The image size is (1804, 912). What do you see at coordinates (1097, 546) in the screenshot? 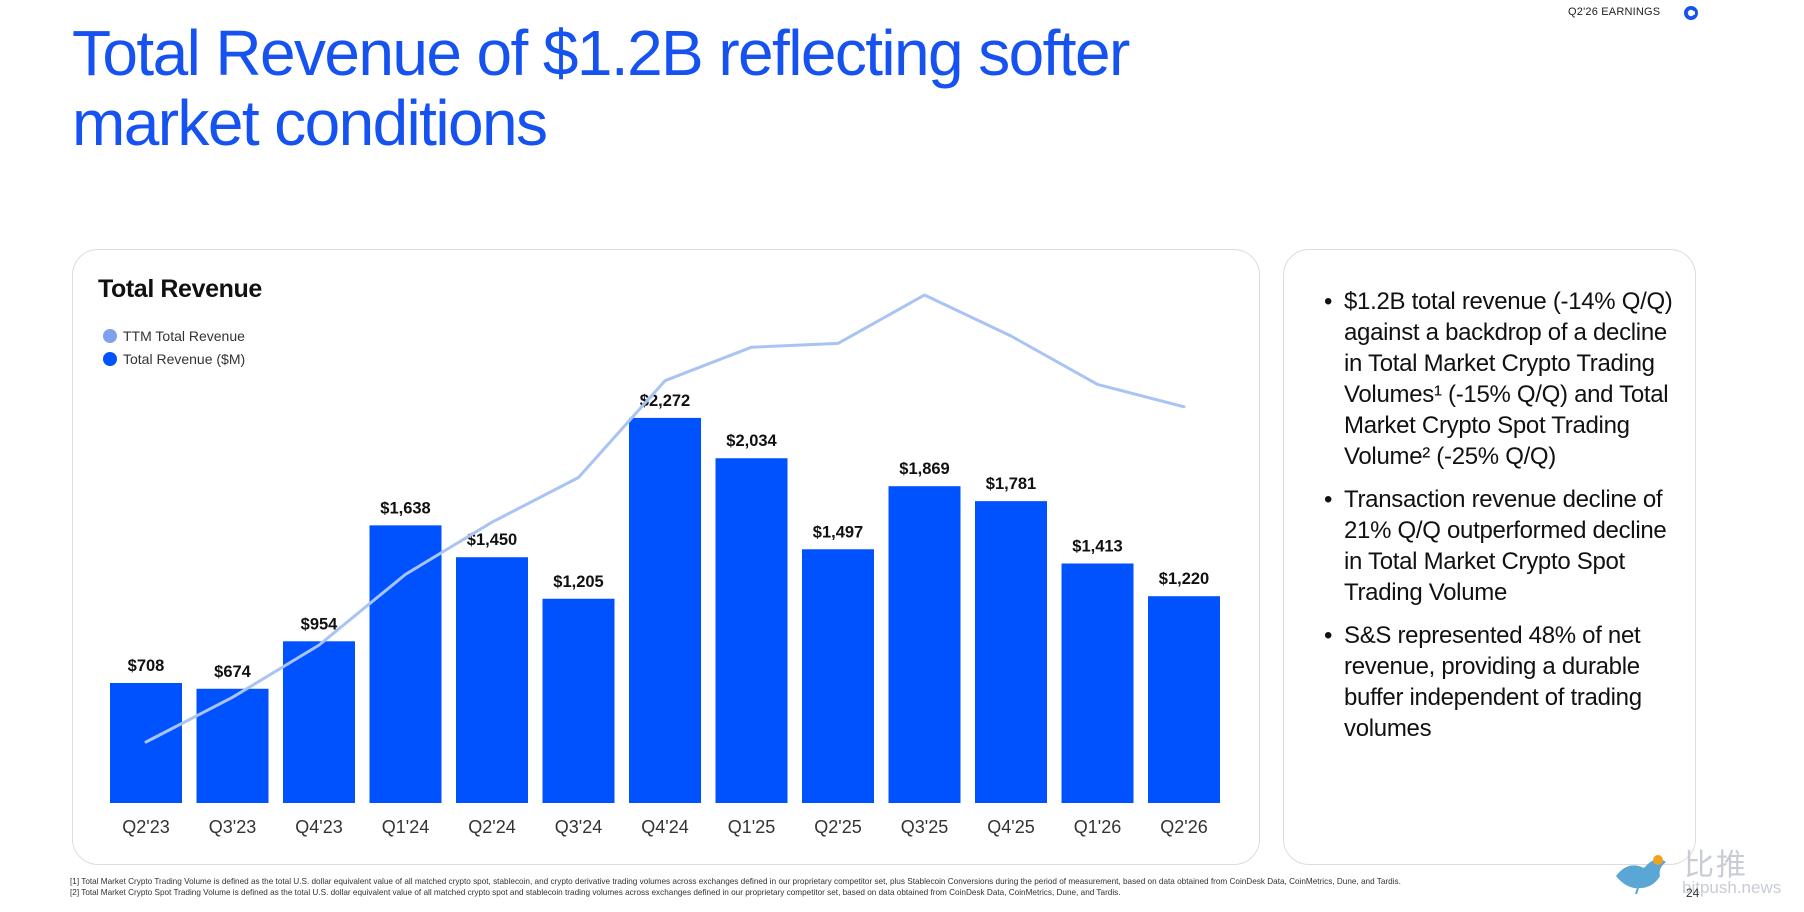
I see `bar-value-label: $1,413` at bounding box center [1097, 546].